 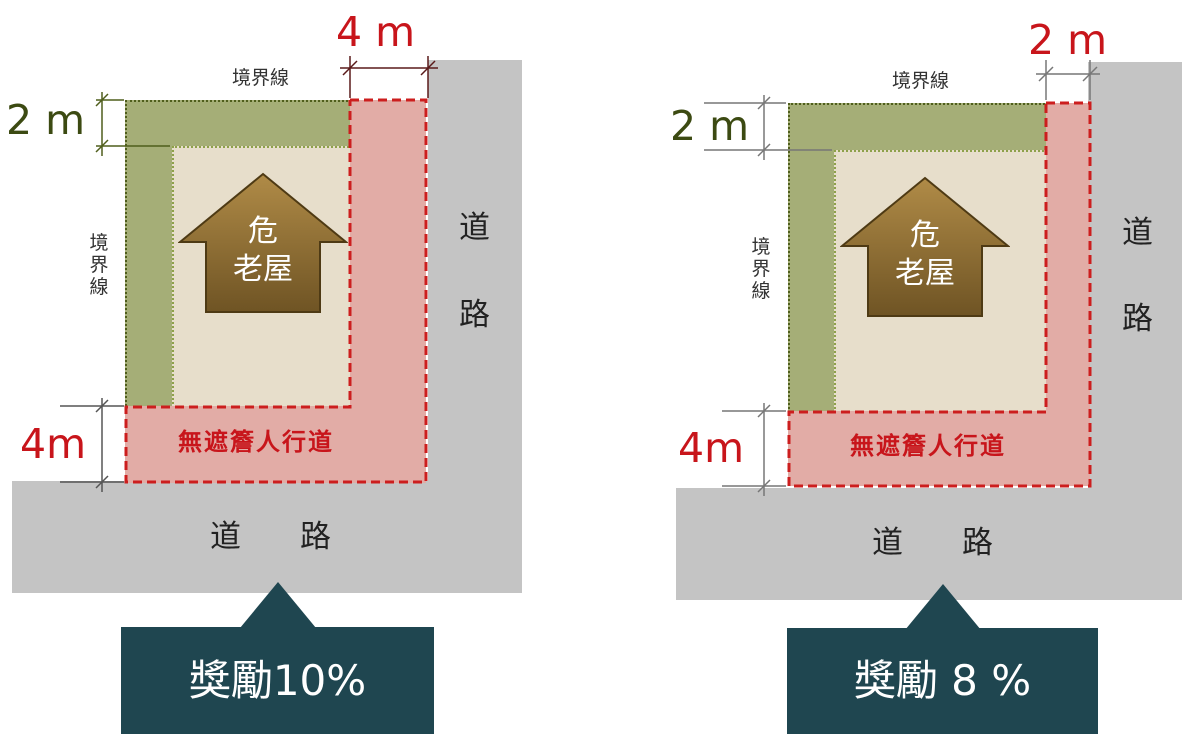 I want to click on bonus-badge-text: 獎勵 8 %, so click(x=942, y=680).